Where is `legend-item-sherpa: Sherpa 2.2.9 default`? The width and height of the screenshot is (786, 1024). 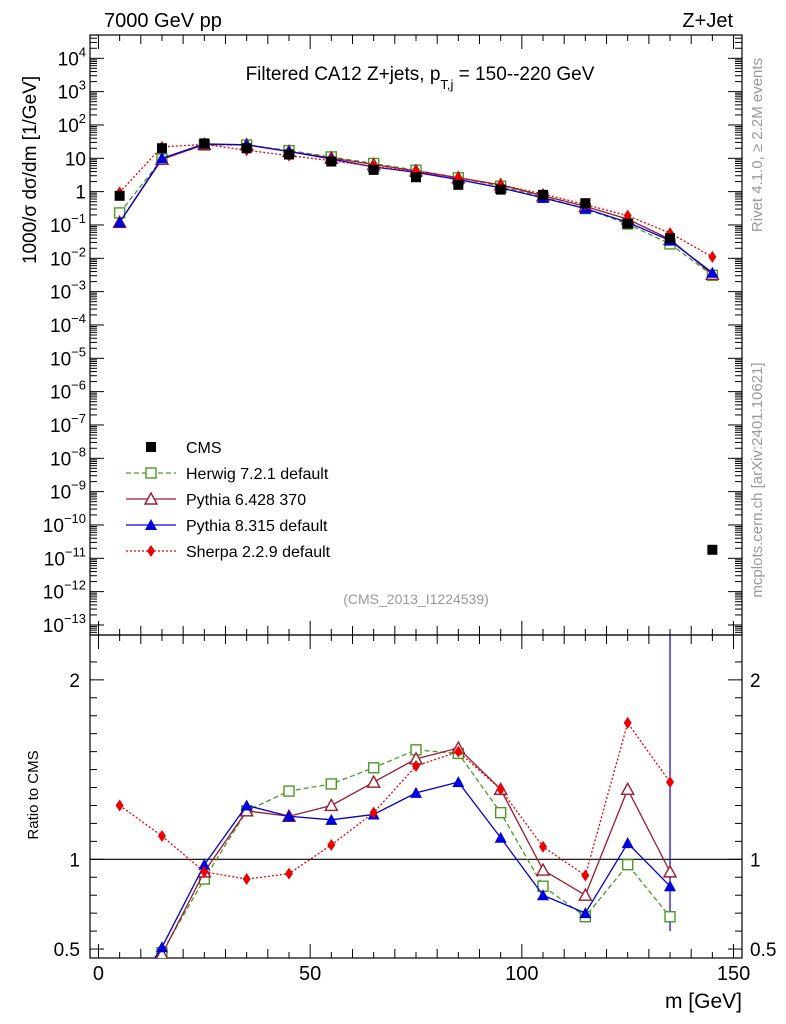 legend-item-sherpa: Sherpa 2.2.9 default is located at coordinates (228, 552).